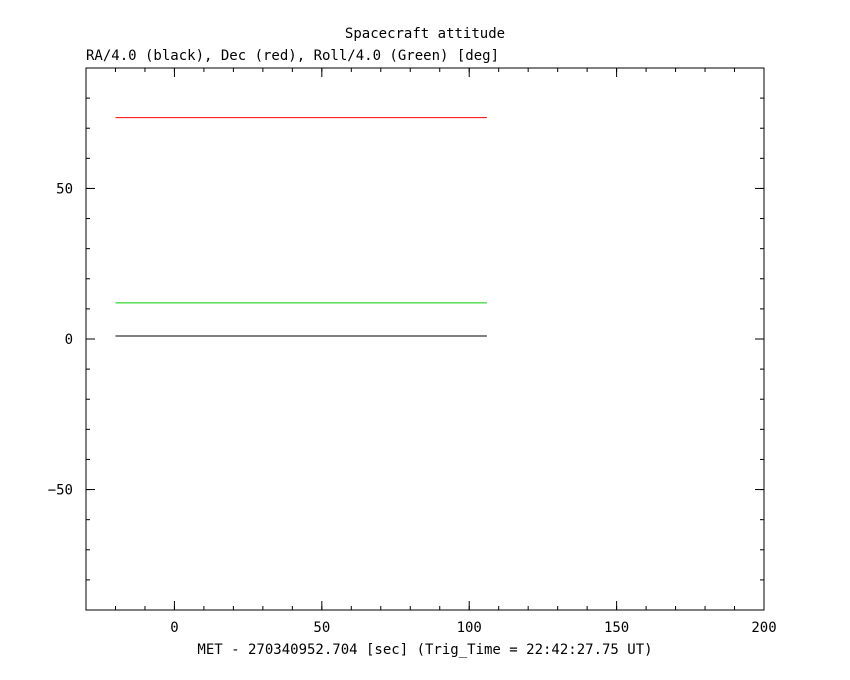 Image resolution: width=850 pixels, height=680 pixels. I want to click on x-tick-label: 100, so click(469, 628).